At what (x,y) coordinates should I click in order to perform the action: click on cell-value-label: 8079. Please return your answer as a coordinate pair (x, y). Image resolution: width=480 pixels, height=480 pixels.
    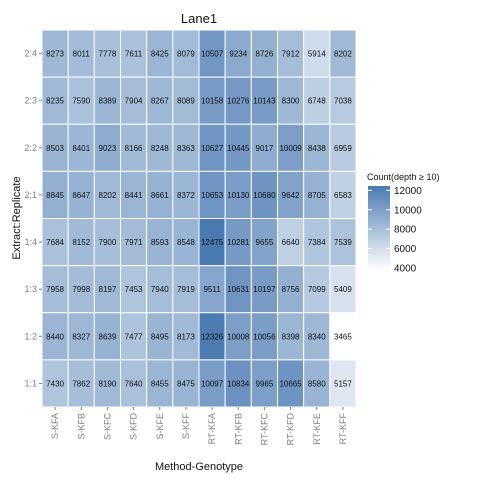
    Looking at the image, I should click on (186, 54).